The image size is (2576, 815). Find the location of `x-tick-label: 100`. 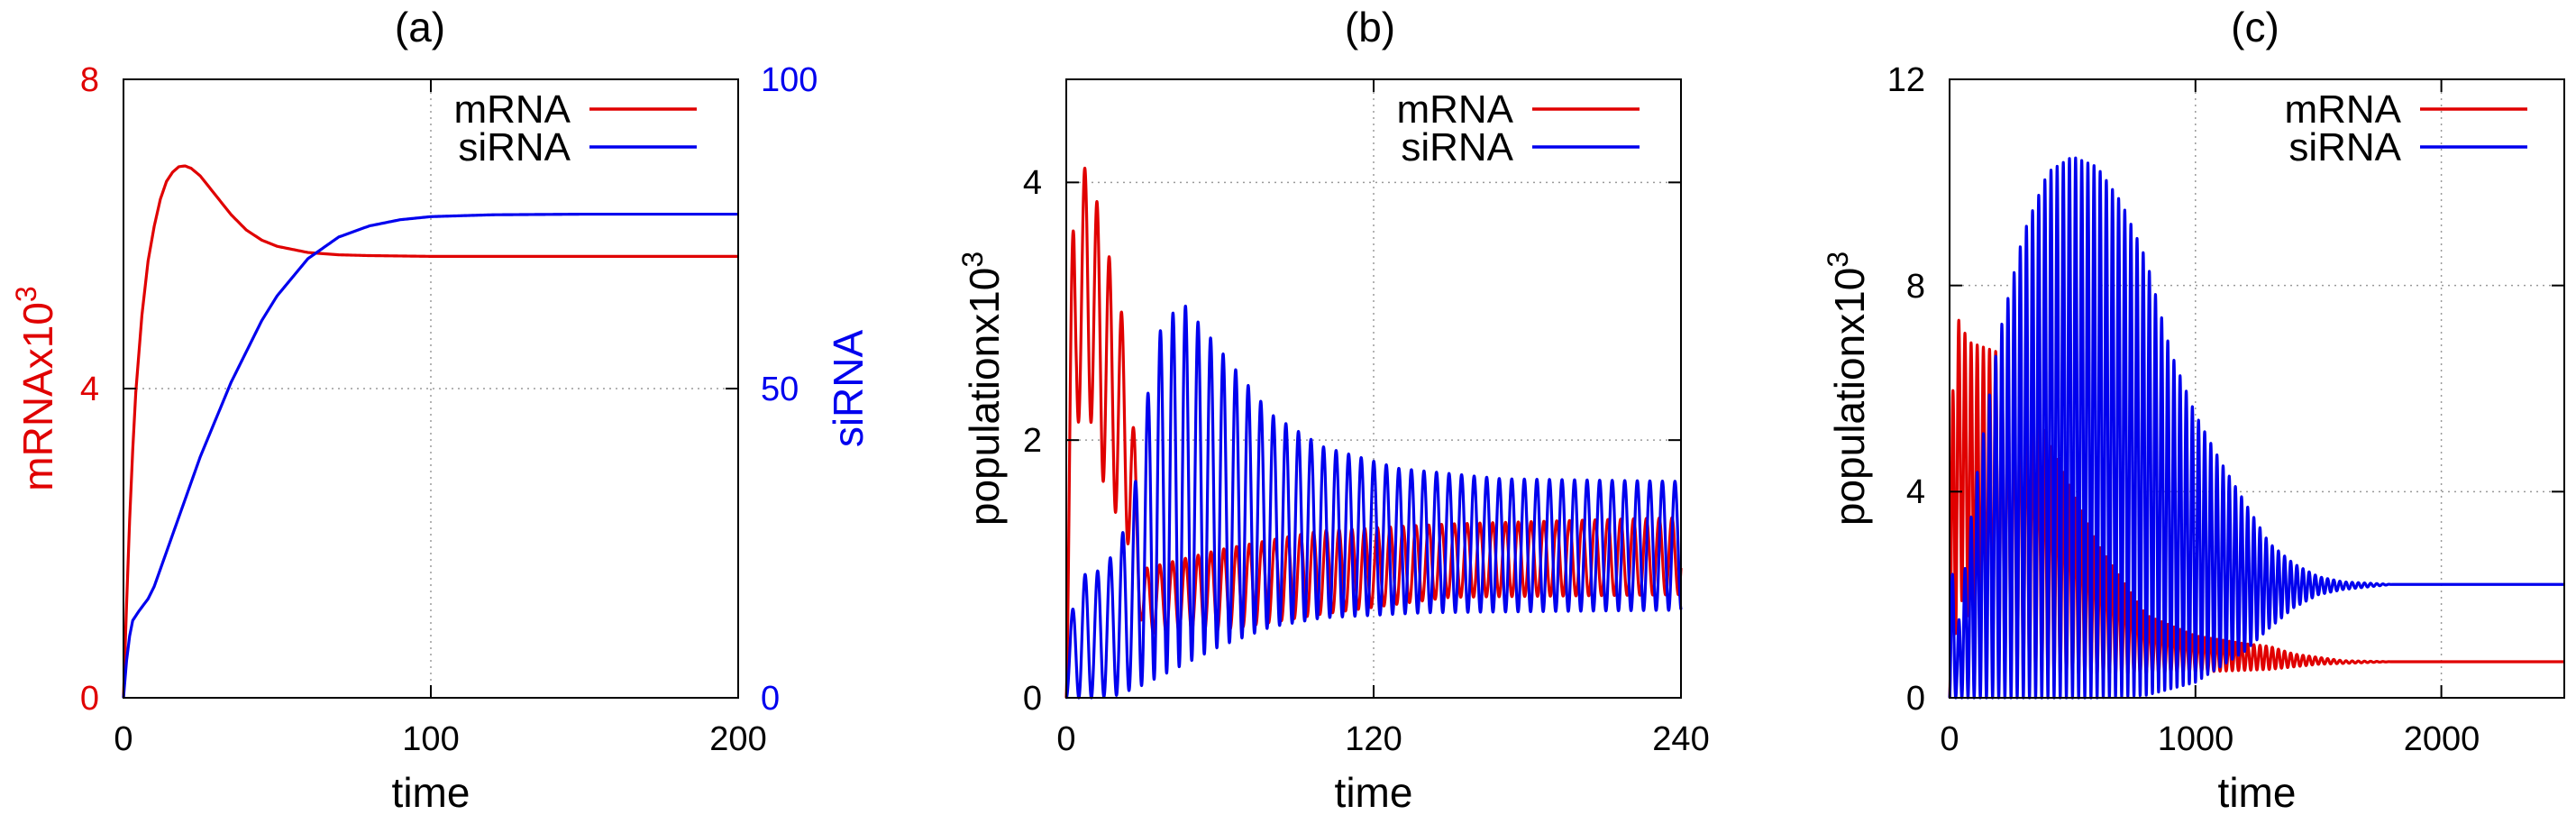

x-tick-label: 100 is located at coordinates (430, 739).